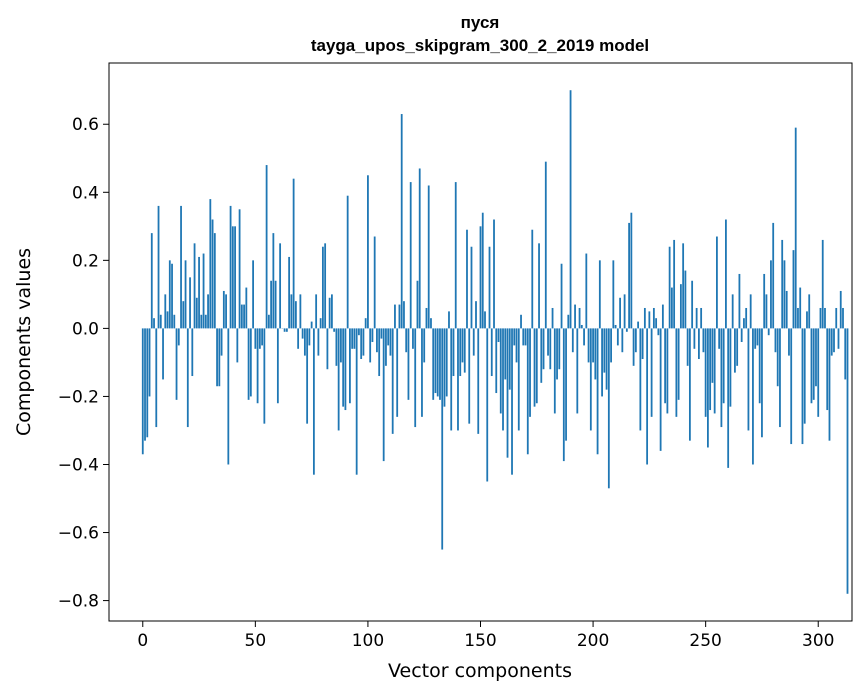 The width and height of the screenshot is (867, 696). Describe the element at coordinates (85, 261) in the screenshot. I see `y-tick-label: 0.2` at that location.